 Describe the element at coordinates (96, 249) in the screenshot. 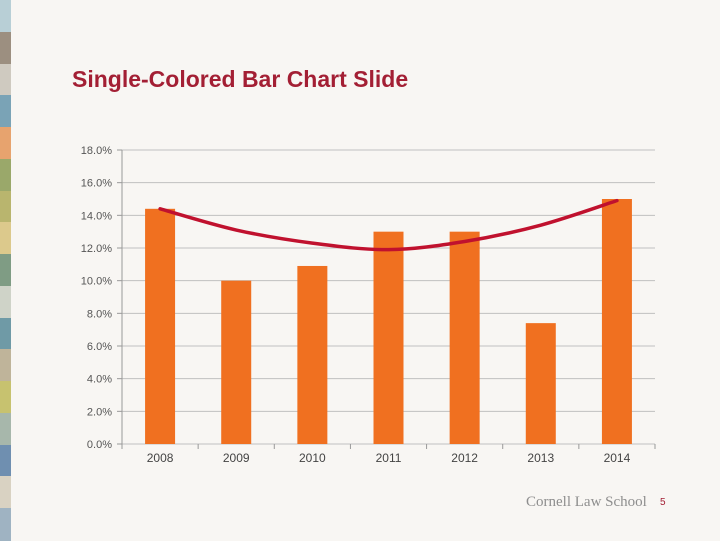

I see `y-tick-label: 12.0%` at that location.